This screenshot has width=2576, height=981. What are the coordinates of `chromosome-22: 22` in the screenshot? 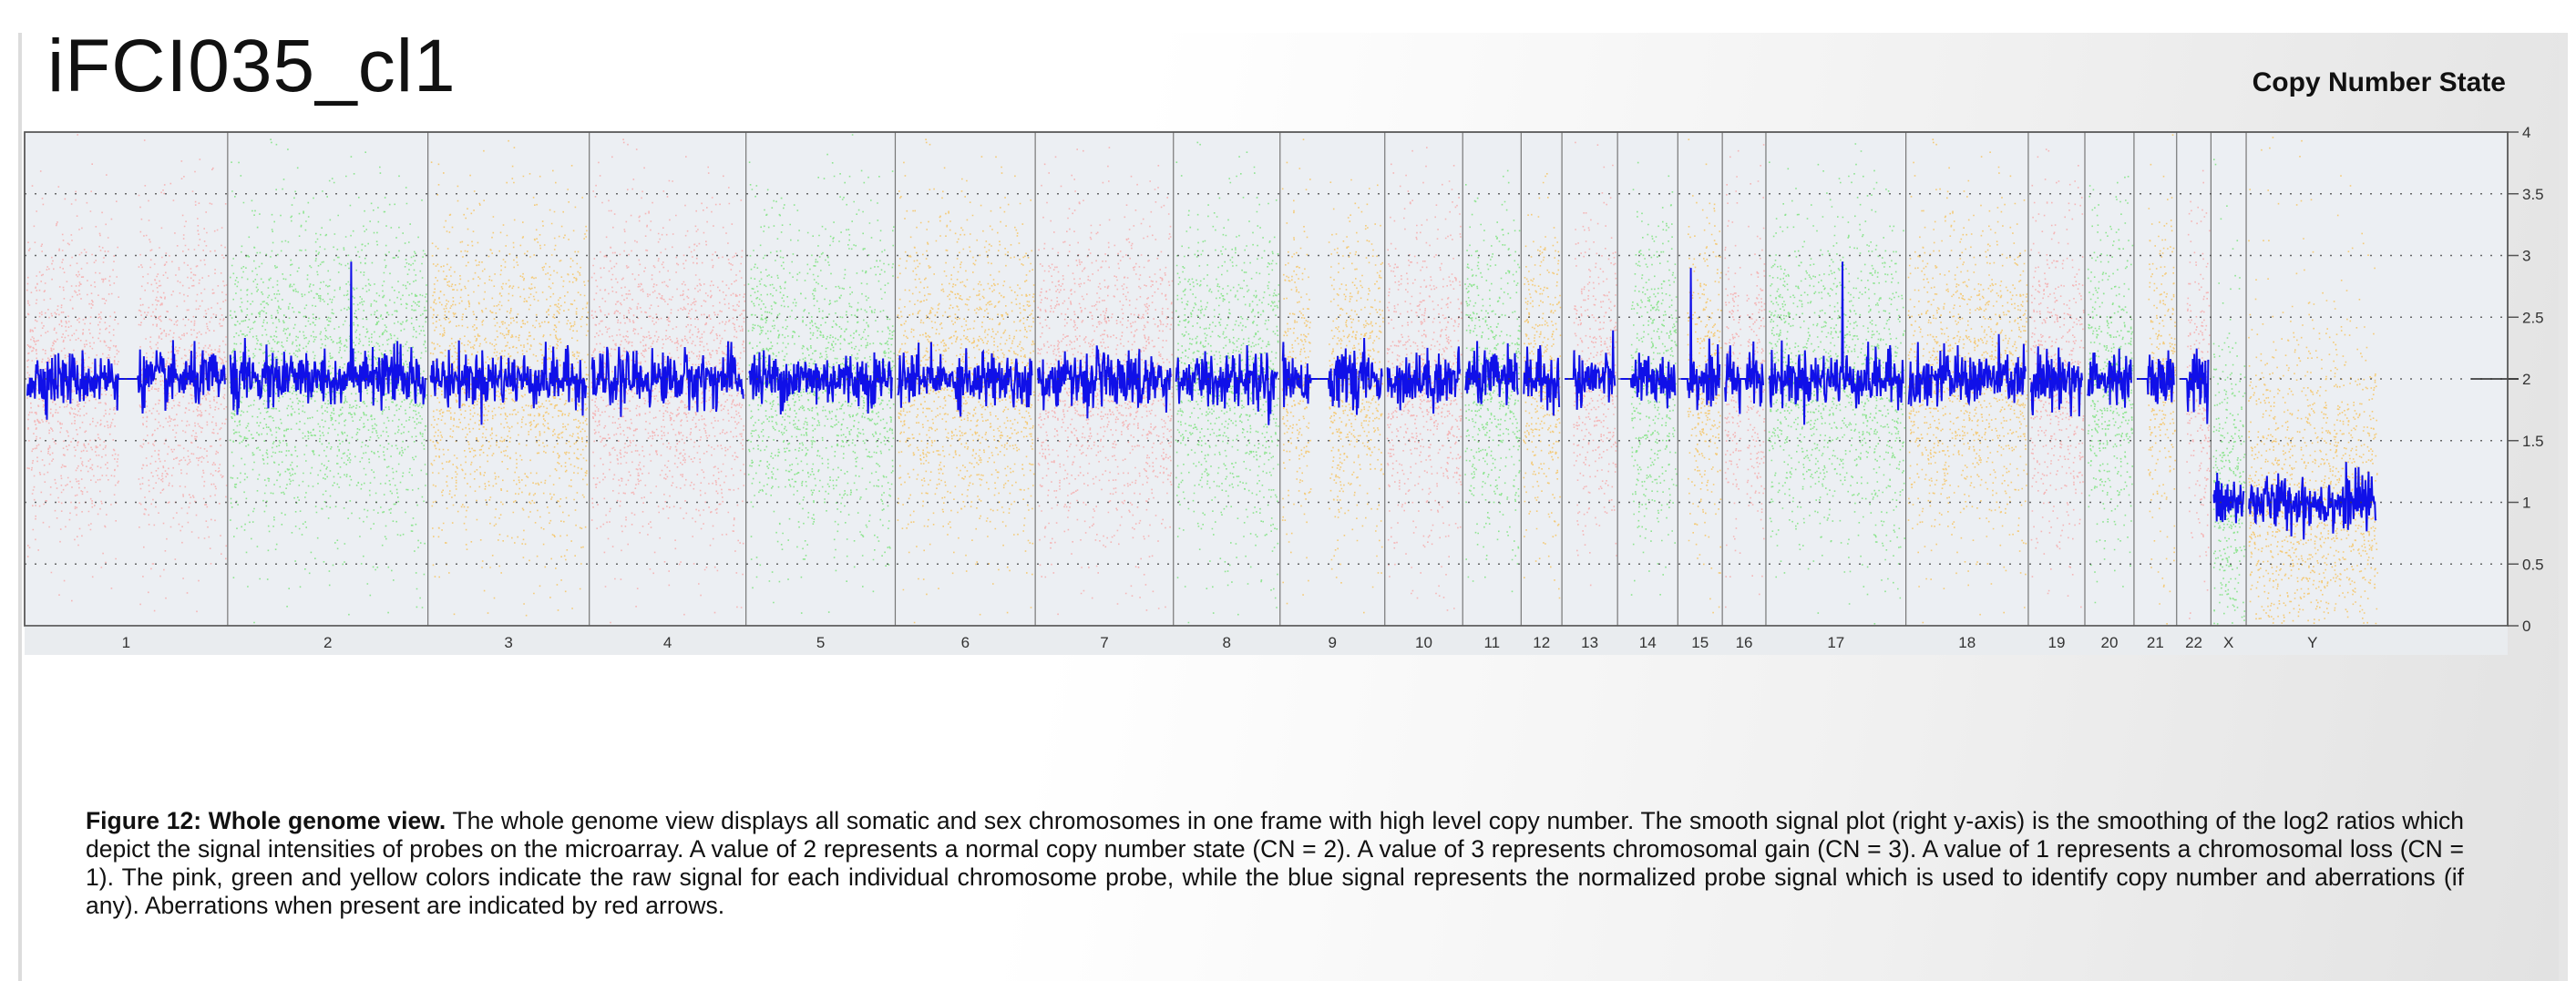 It's located at (2193, 391).